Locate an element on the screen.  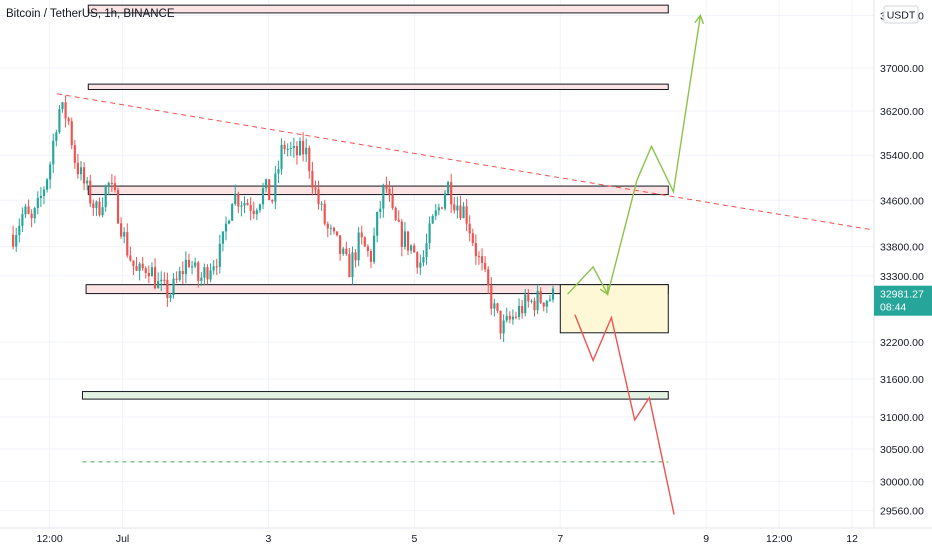
price-tick-label: 35400.00 is located at coordinates (902, 156).